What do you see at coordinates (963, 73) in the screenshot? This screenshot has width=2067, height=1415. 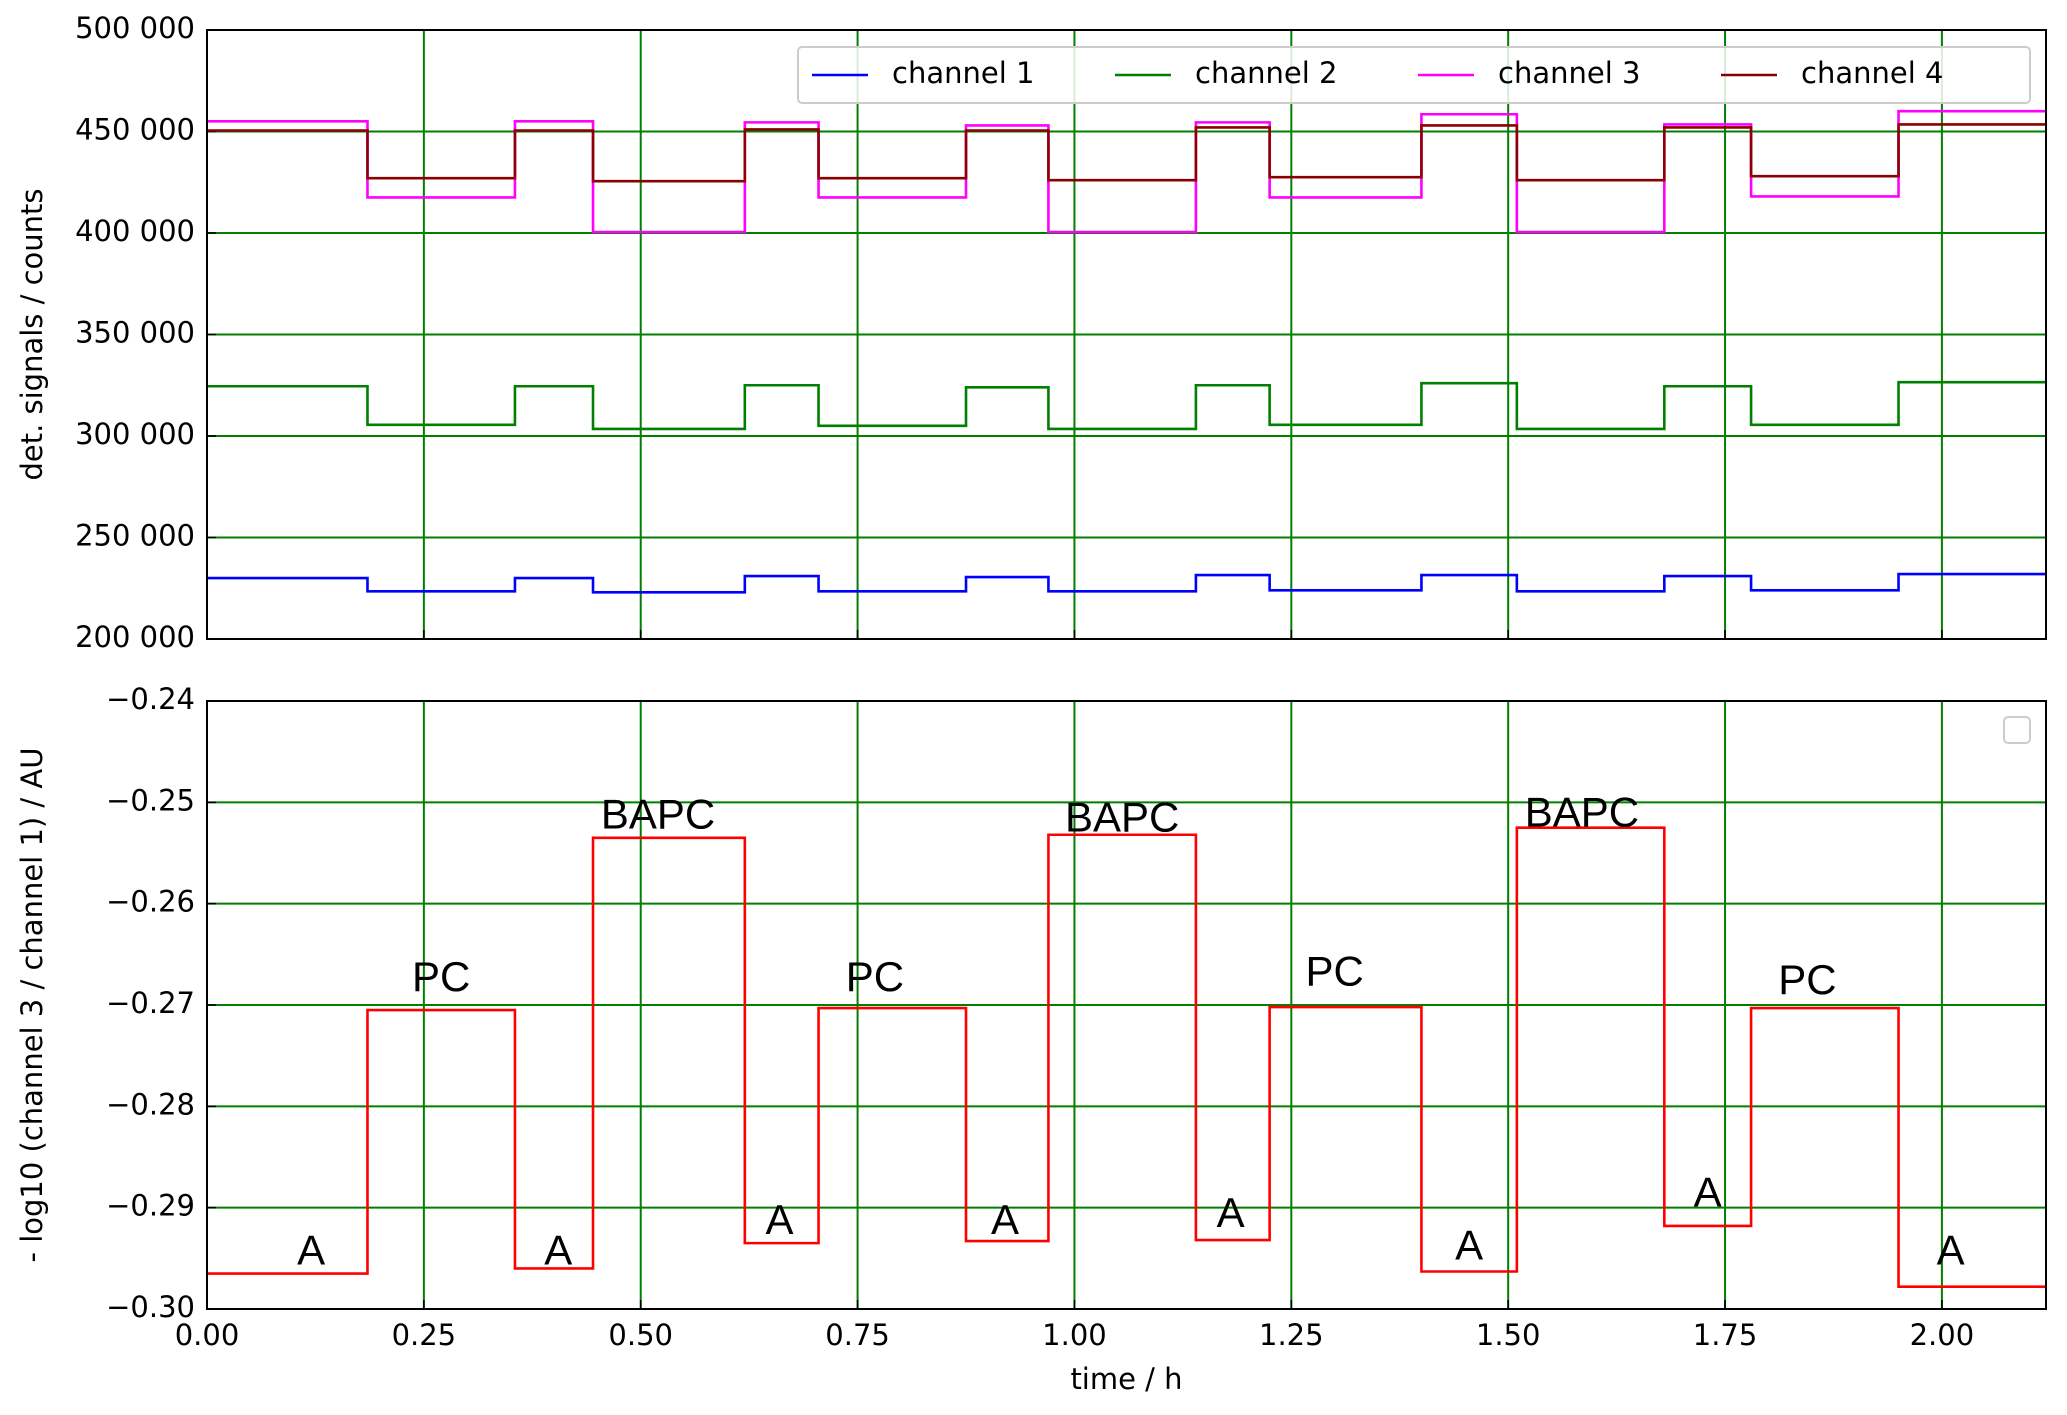 I see `legend-label: channel 1` at bounding box center [963, 73].